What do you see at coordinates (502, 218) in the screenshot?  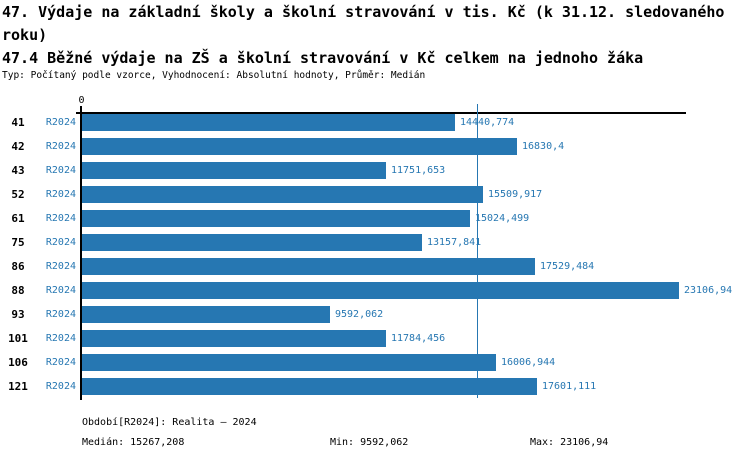 I see `bar-value-label: 15024,499` at bounding box center [502, 218].